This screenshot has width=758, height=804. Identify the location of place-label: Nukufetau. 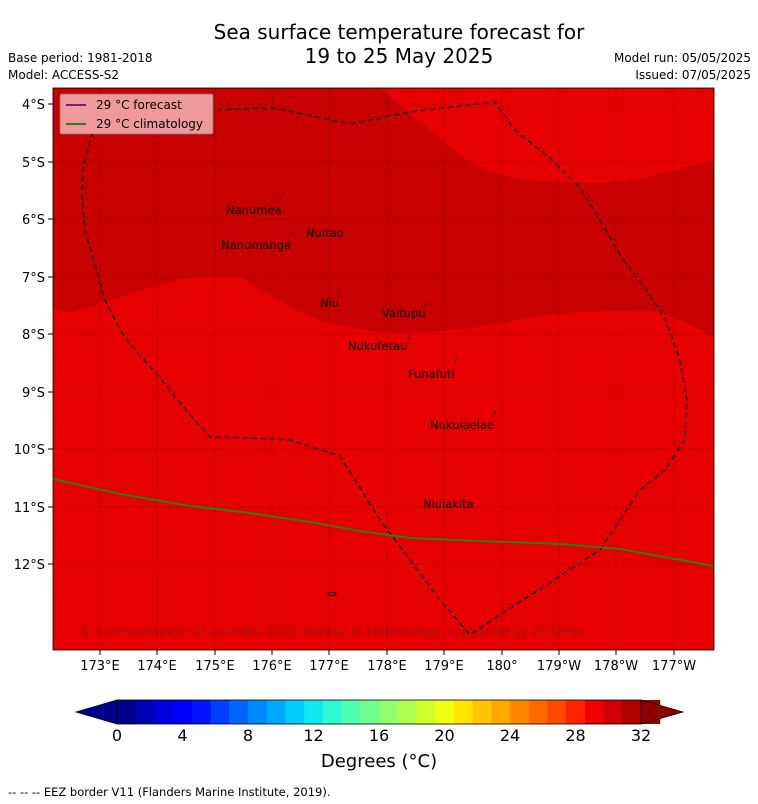
(377, 346).